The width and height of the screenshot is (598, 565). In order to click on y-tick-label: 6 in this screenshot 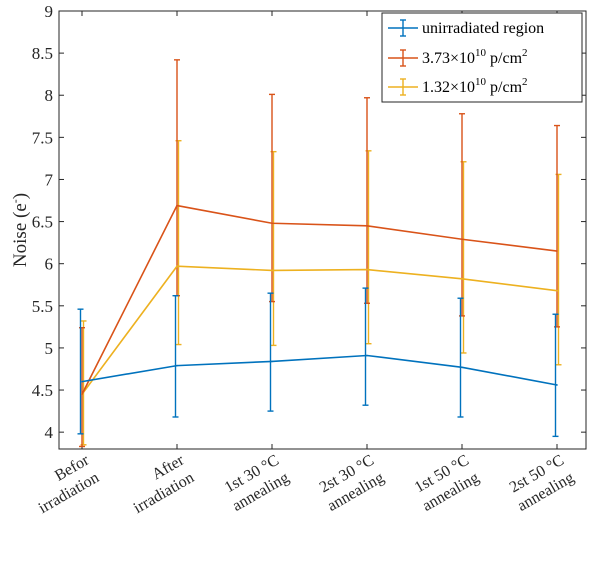, I will do `click(49, 264)`.